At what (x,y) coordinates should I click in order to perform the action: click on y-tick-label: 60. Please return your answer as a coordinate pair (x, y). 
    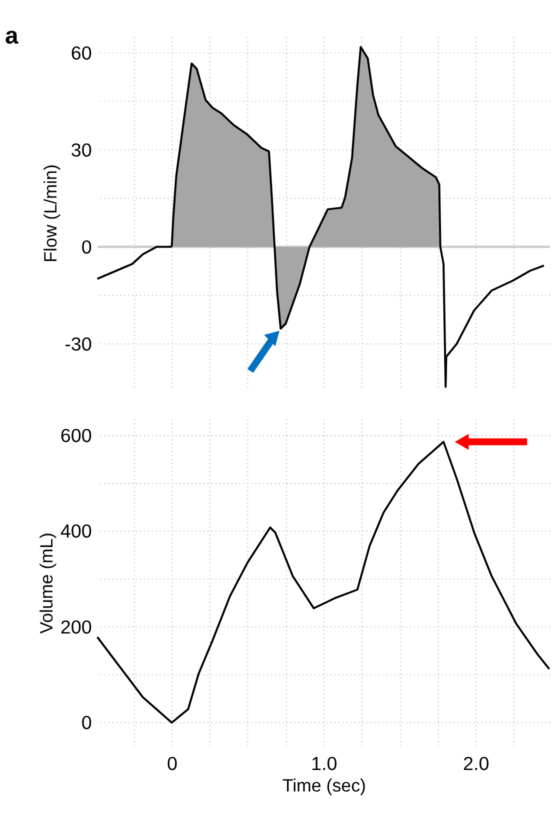
    Looking at the image, I should click on (81, 53).